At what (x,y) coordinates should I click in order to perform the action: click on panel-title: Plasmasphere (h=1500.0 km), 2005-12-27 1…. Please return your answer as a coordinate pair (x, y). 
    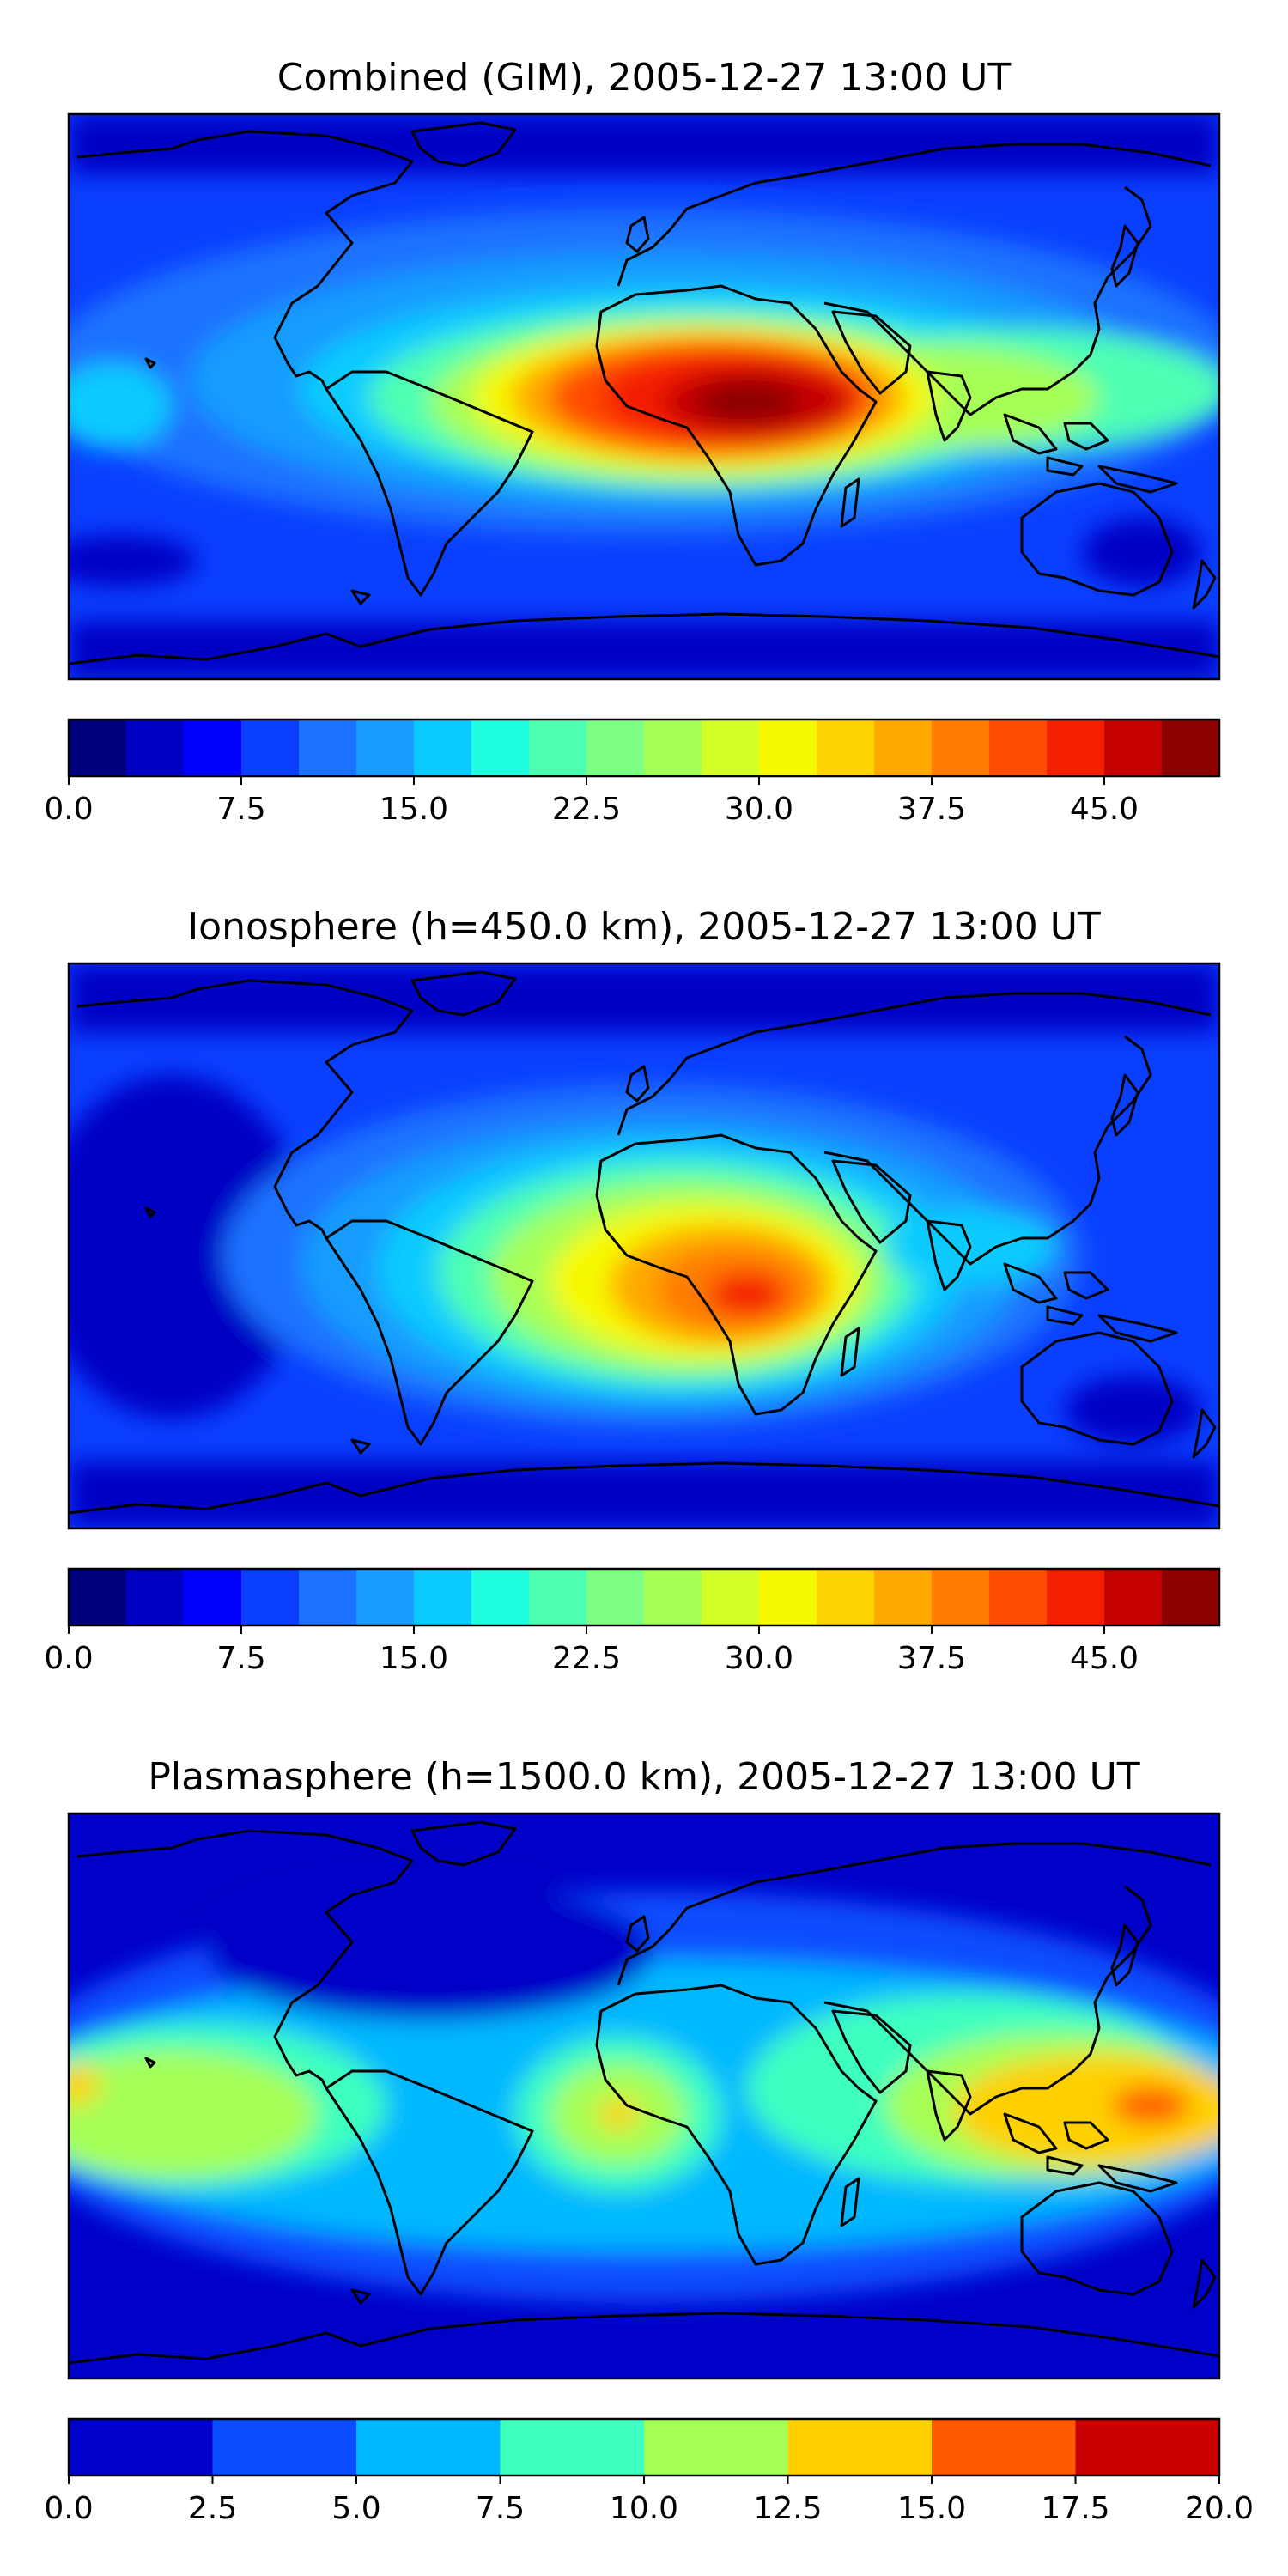
    Looking at the image, I should click on (643, 1777).